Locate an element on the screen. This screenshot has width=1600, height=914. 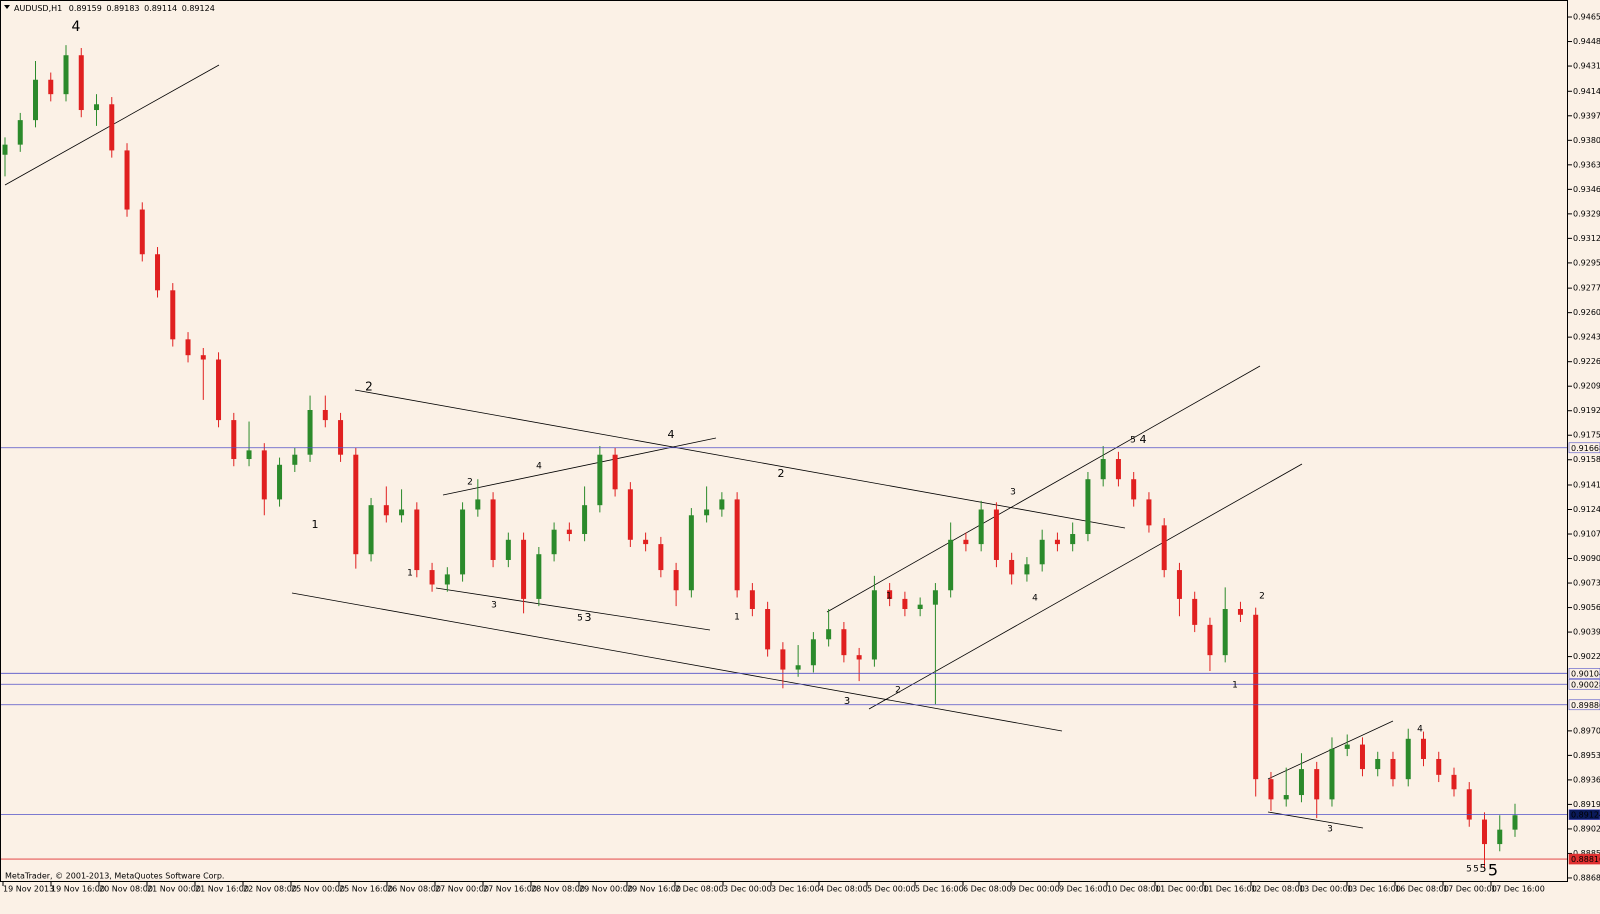
y-tick-label: 0.92095 is located at coordinates (1586, 386).